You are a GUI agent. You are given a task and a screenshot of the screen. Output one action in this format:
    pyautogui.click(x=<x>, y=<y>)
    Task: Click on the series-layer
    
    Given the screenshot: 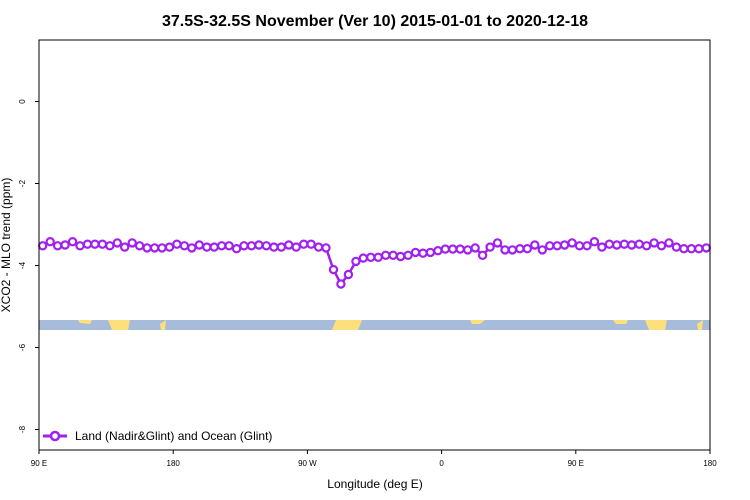 What is the action you would take?
    pyautogui.click(x=375, y=262)
    